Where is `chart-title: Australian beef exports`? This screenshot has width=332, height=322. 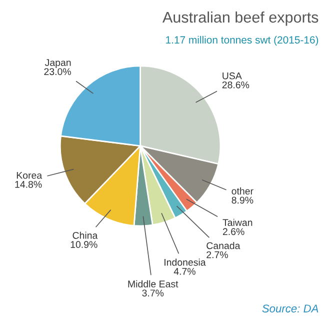 chart-title: Australian beef exports is located at coordinates (240, 18).